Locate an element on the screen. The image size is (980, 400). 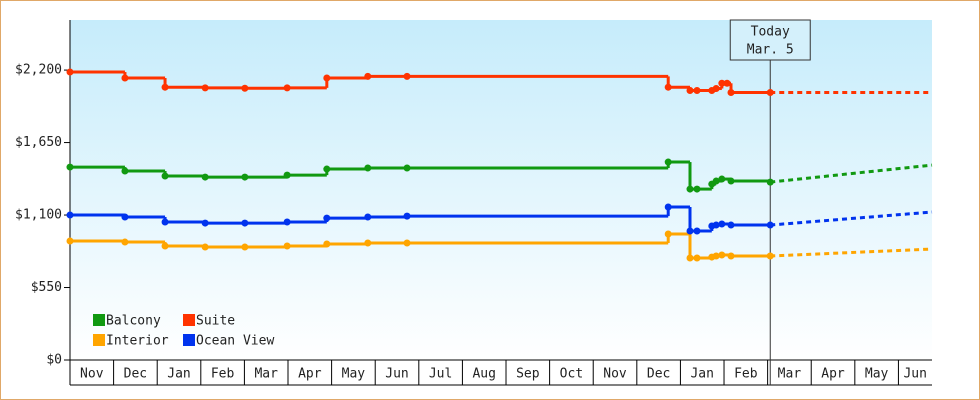
x-tick-label: Jul is located at coordinates (440, 374).